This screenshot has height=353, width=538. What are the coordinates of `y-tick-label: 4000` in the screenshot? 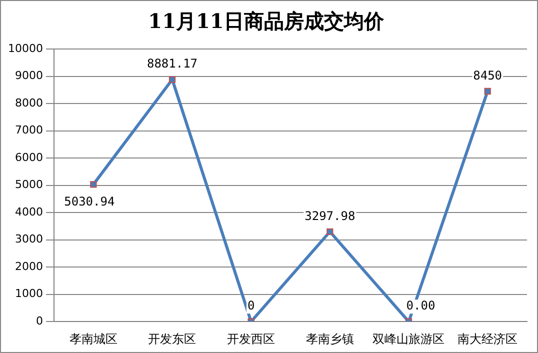 It's located at (28, 211).